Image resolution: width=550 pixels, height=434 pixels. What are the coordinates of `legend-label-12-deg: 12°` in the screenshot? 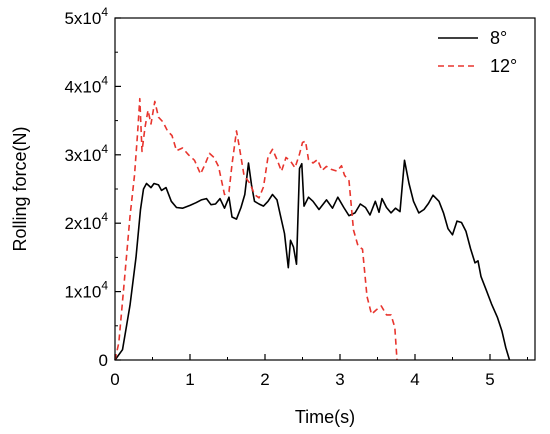 It's located at (503, 66).